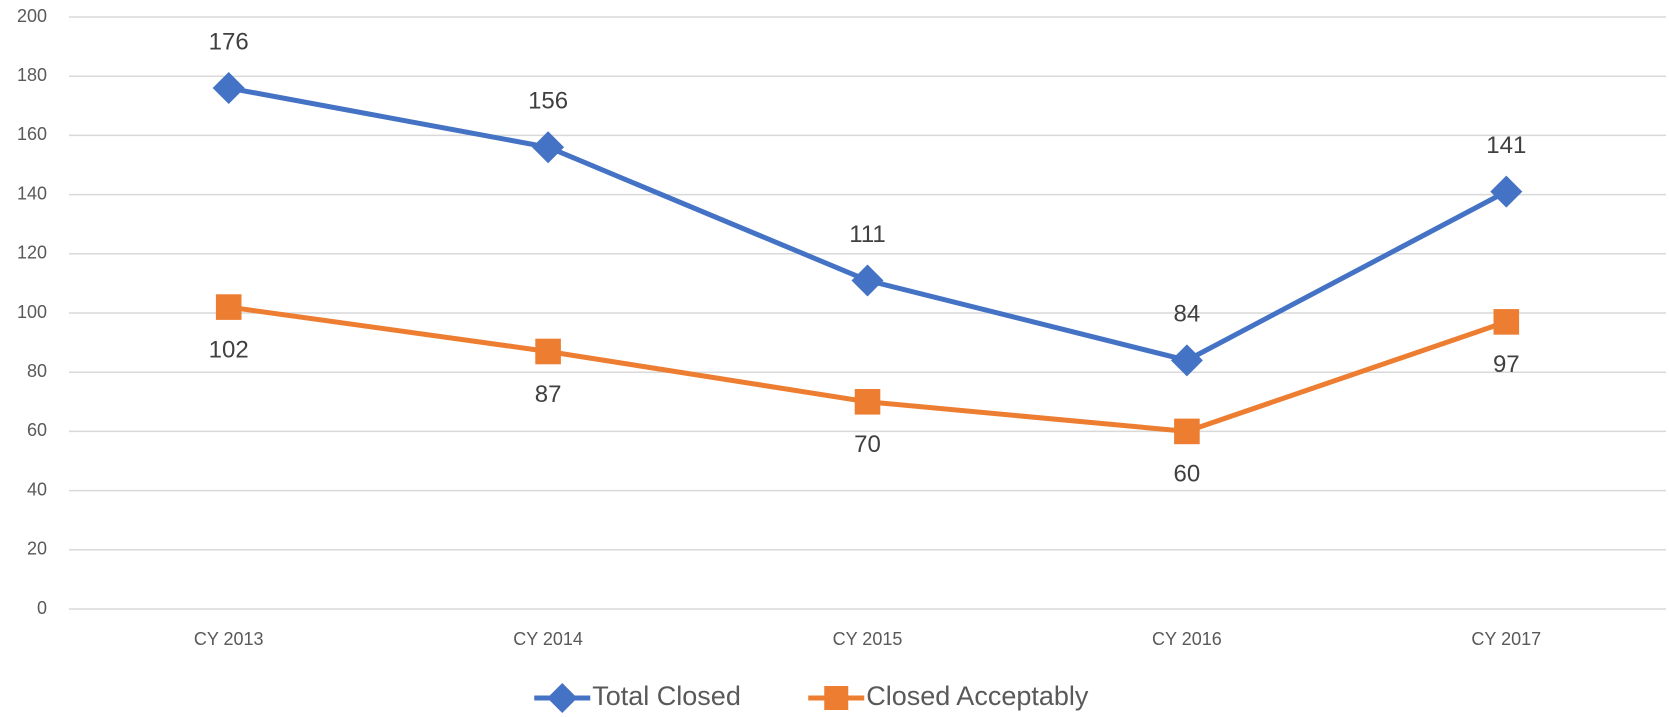  What do you see at coordinates (229, 349) in the screenshot?
I see `data-label: 102` at bounding box center [229, 349].